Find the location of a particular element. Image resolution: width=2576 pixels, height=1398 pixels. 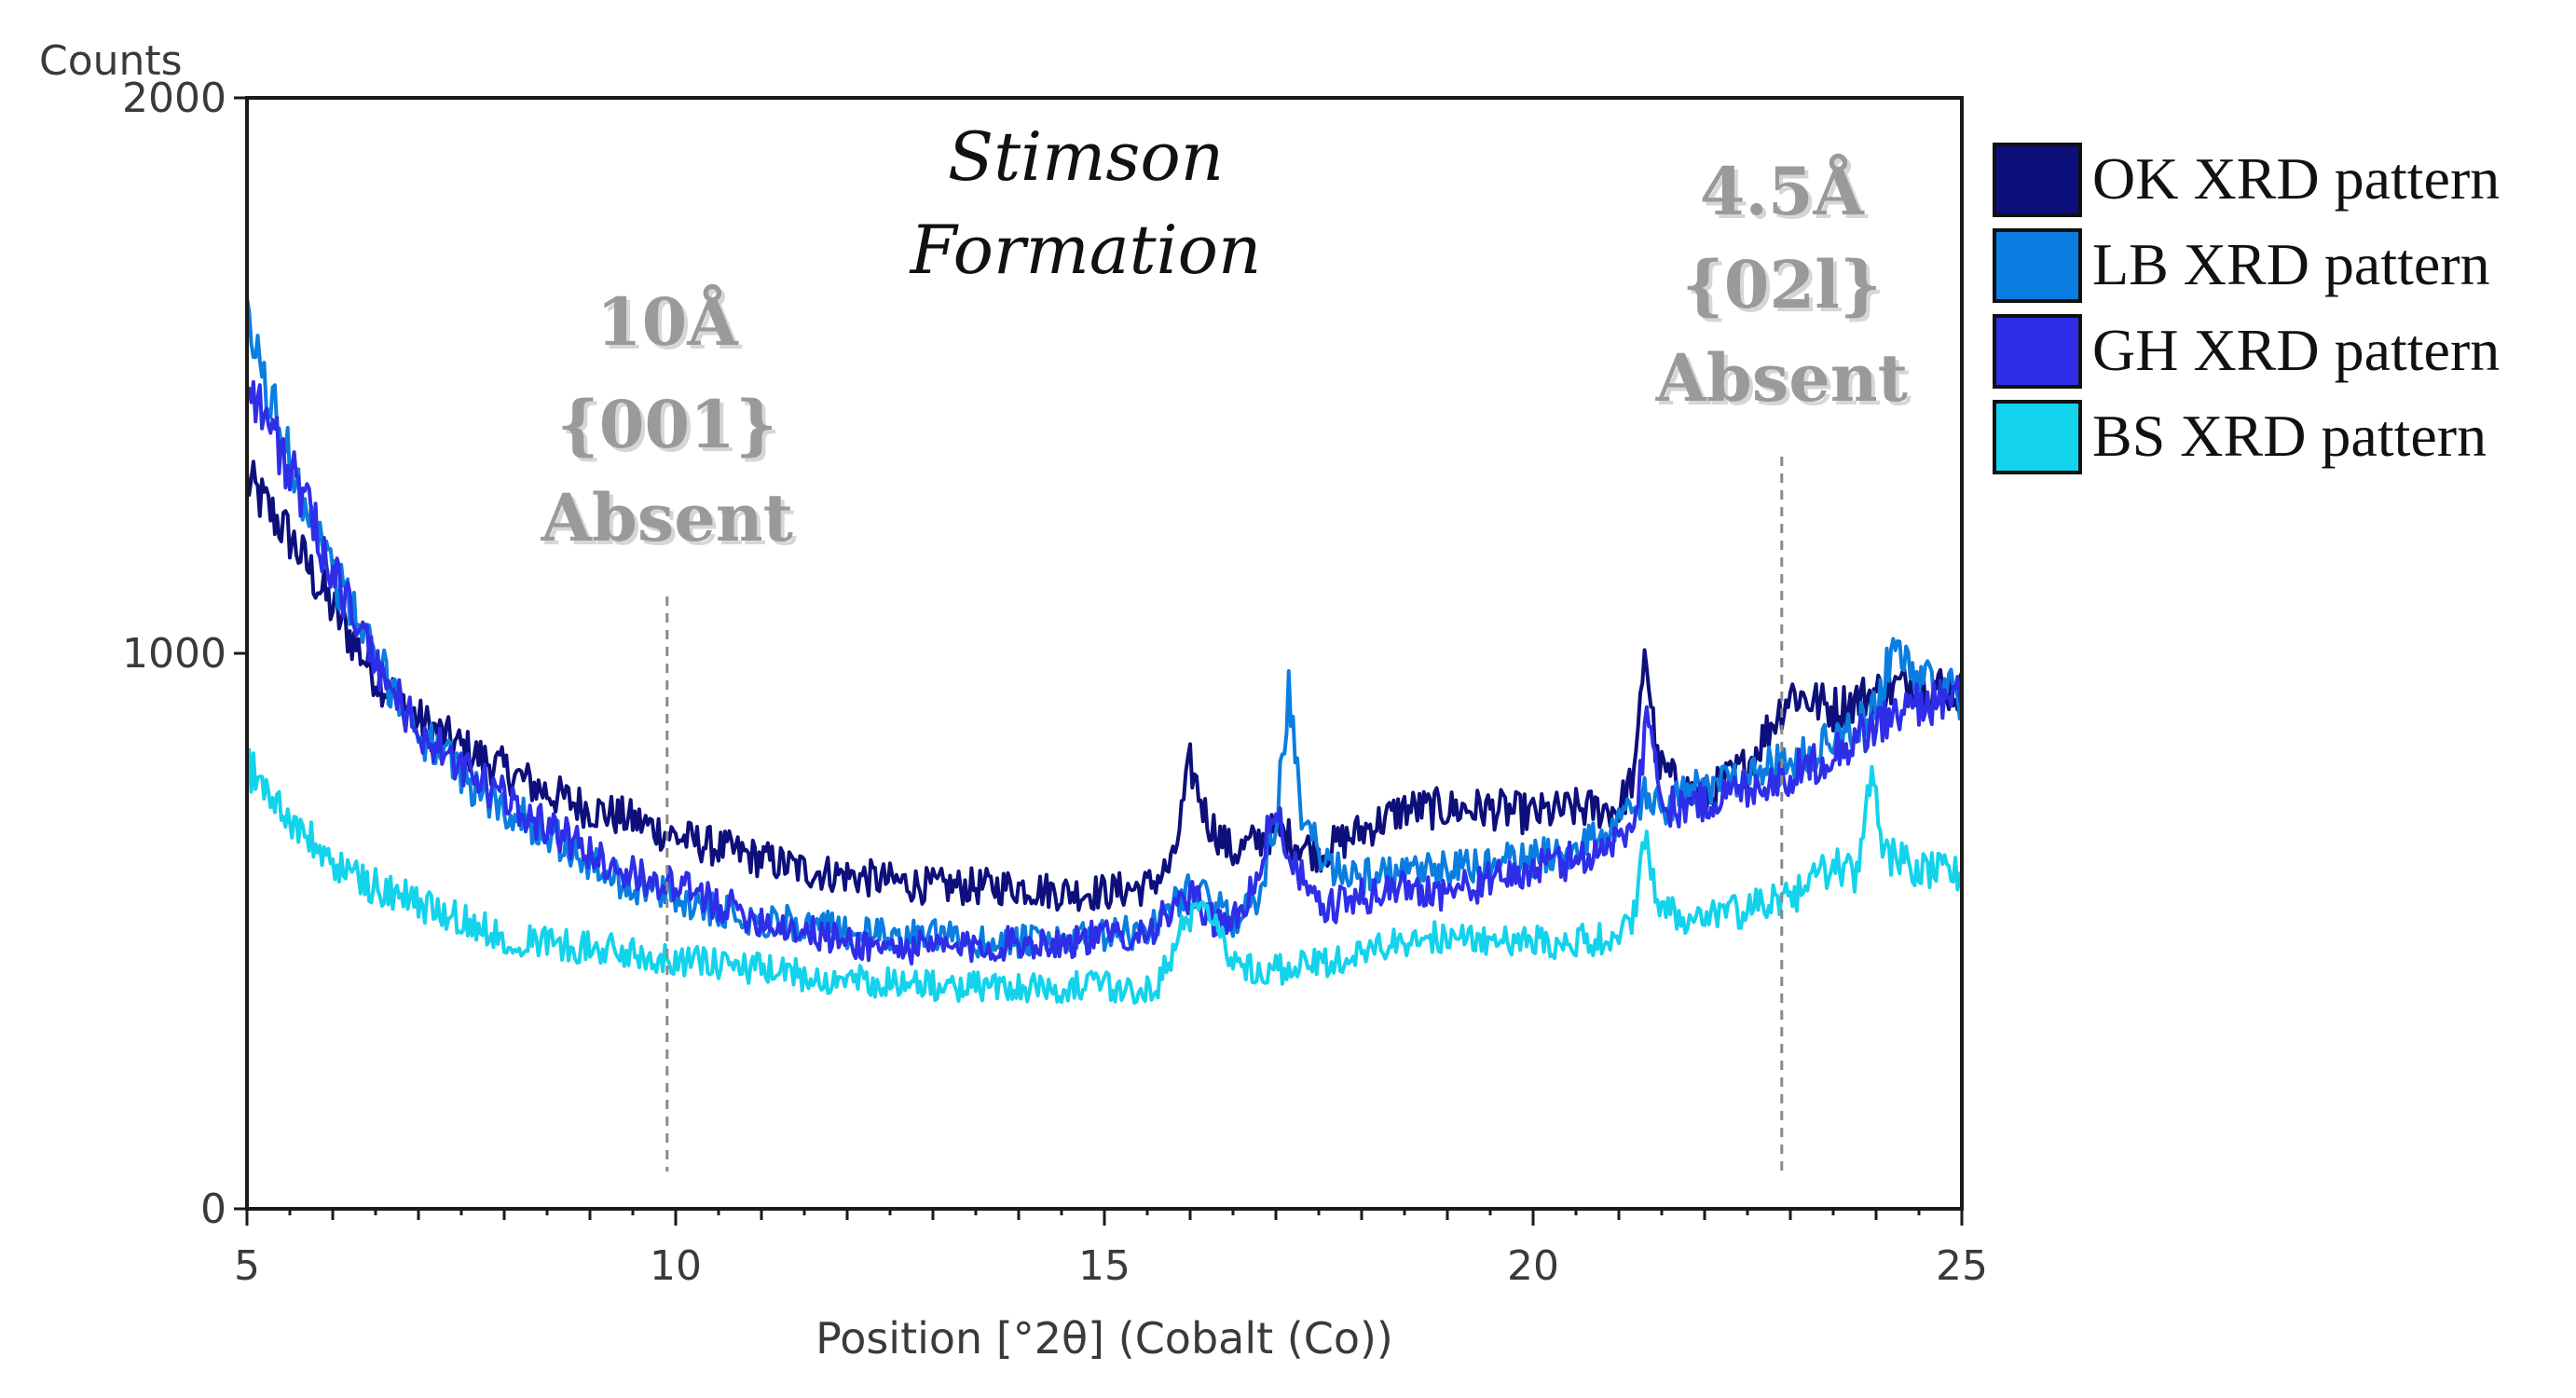

legend-label: OK XRD pattern is located at coordinates (2296, 178).